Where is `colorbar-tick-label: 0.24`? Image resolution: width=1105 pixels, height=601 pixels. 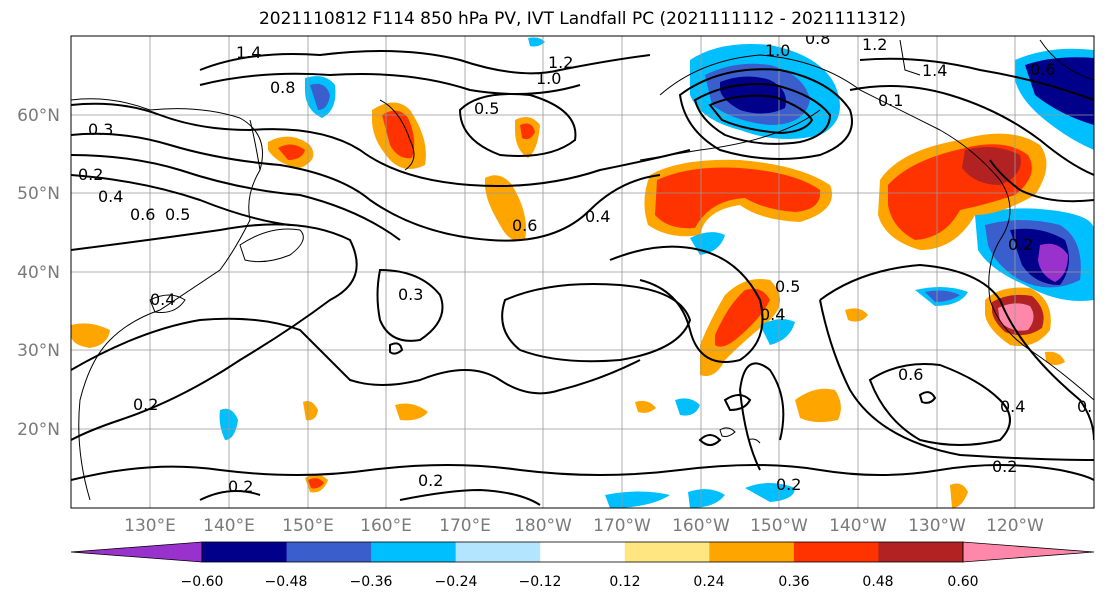
colorbar-tick-label: 0.24 is located at coordinates (708, 582).